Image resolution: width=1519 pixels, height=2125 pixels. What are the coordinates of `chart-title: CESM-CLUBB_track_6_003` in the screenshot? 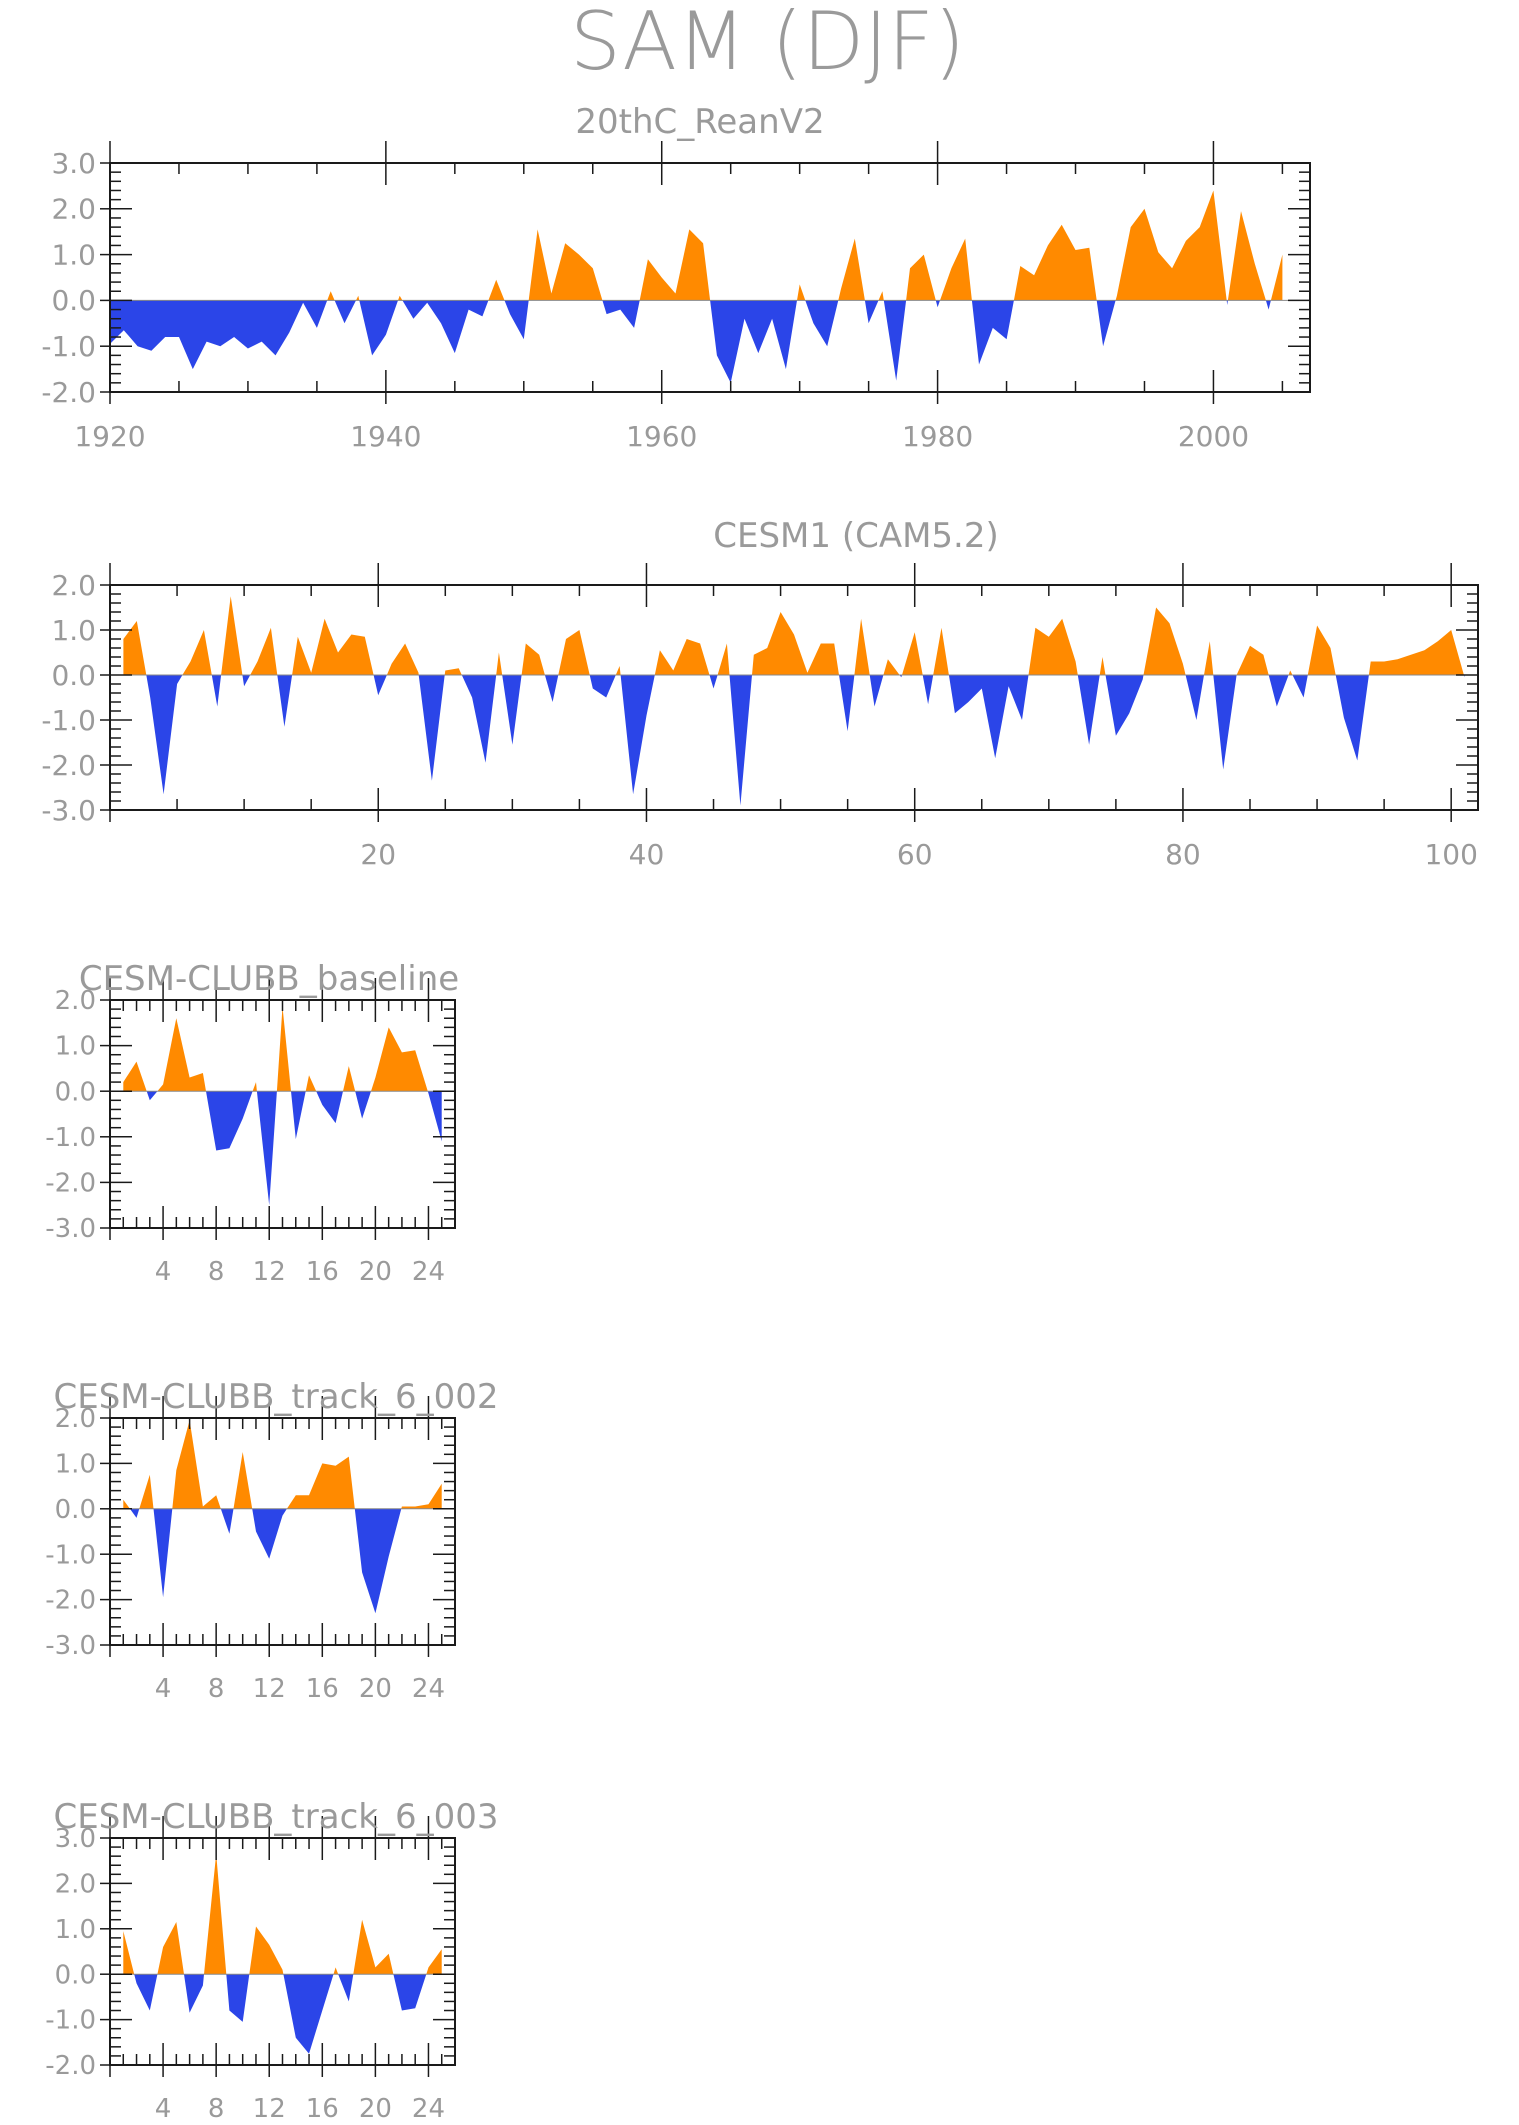 It's located at (276, 1817).